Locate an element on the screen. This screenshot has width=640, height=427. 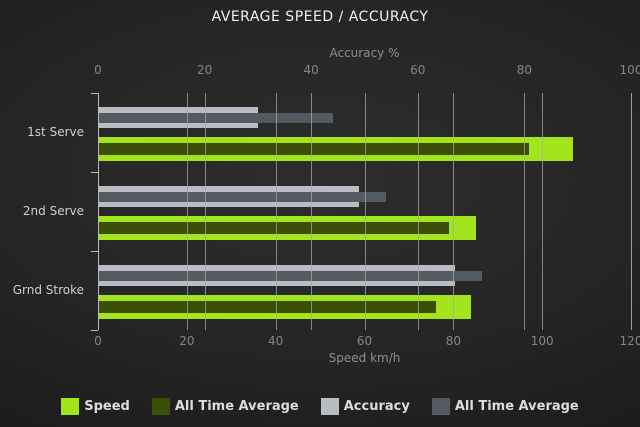
bottom-tick-label: 40 is located at coordinates (276, 341).